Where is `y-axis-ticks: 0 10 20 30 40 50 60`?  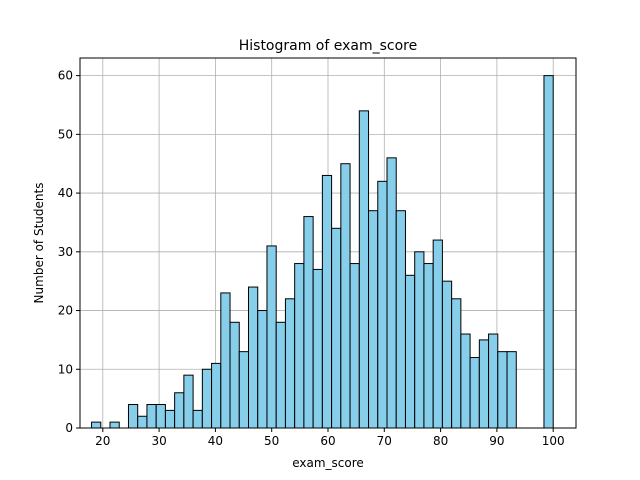
y-axis-ticks: 0 10 20 30 40 50 60 is located at coordinates (69, 252).